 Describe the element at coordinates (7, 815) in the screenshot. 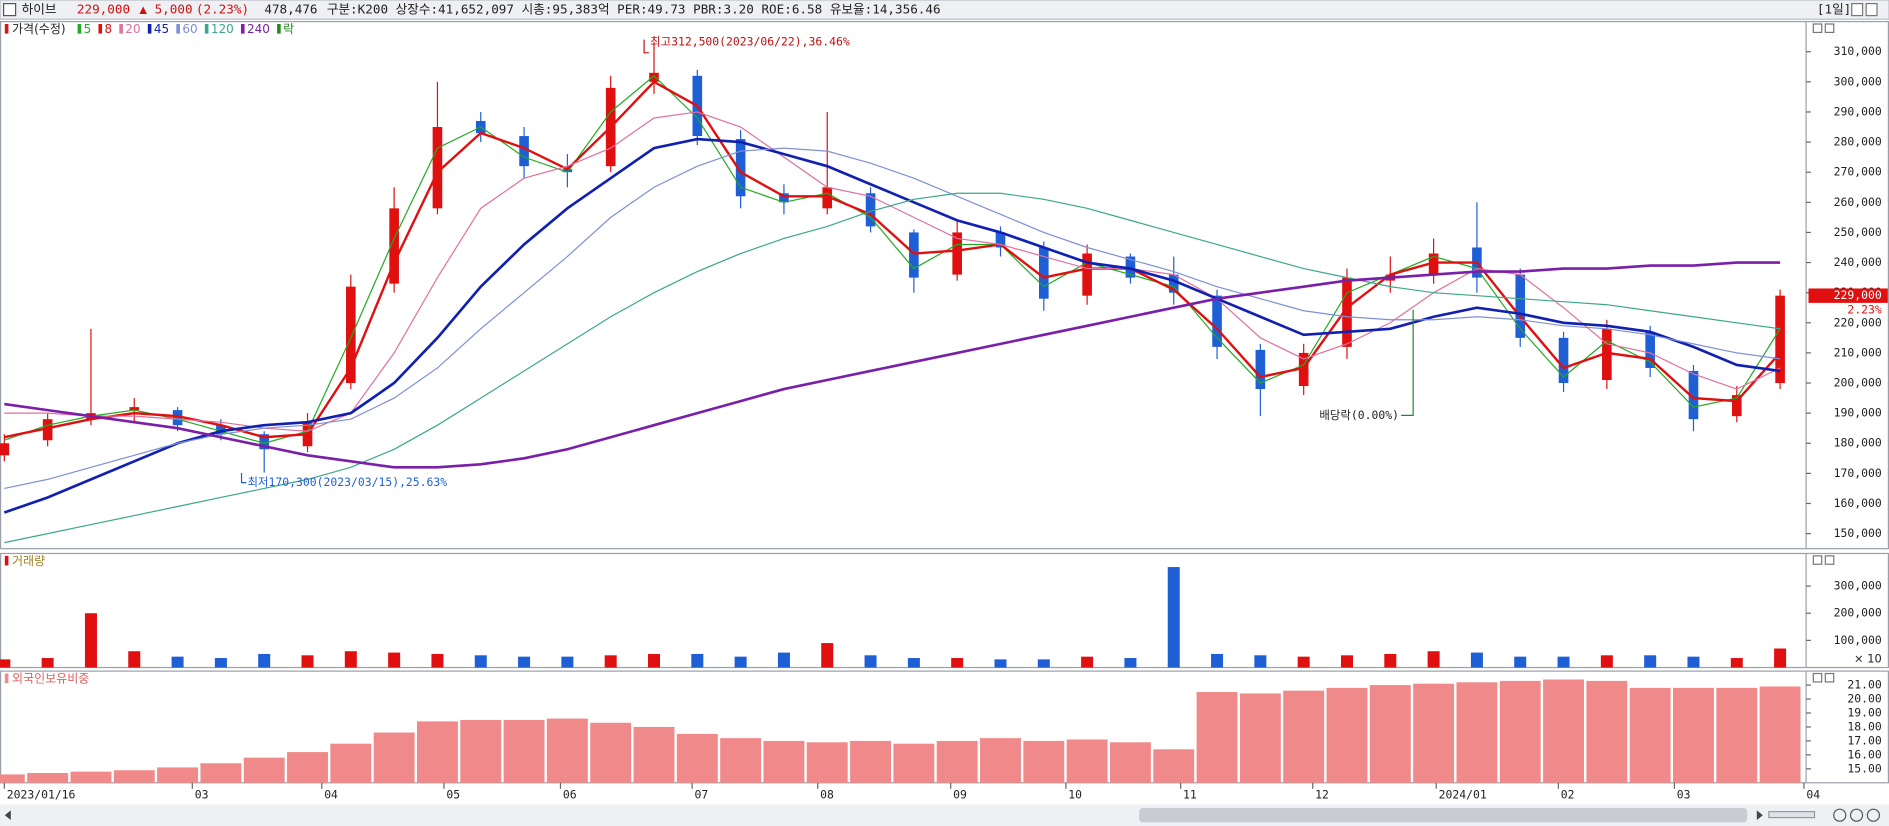

I see `scroll-left` at that location.